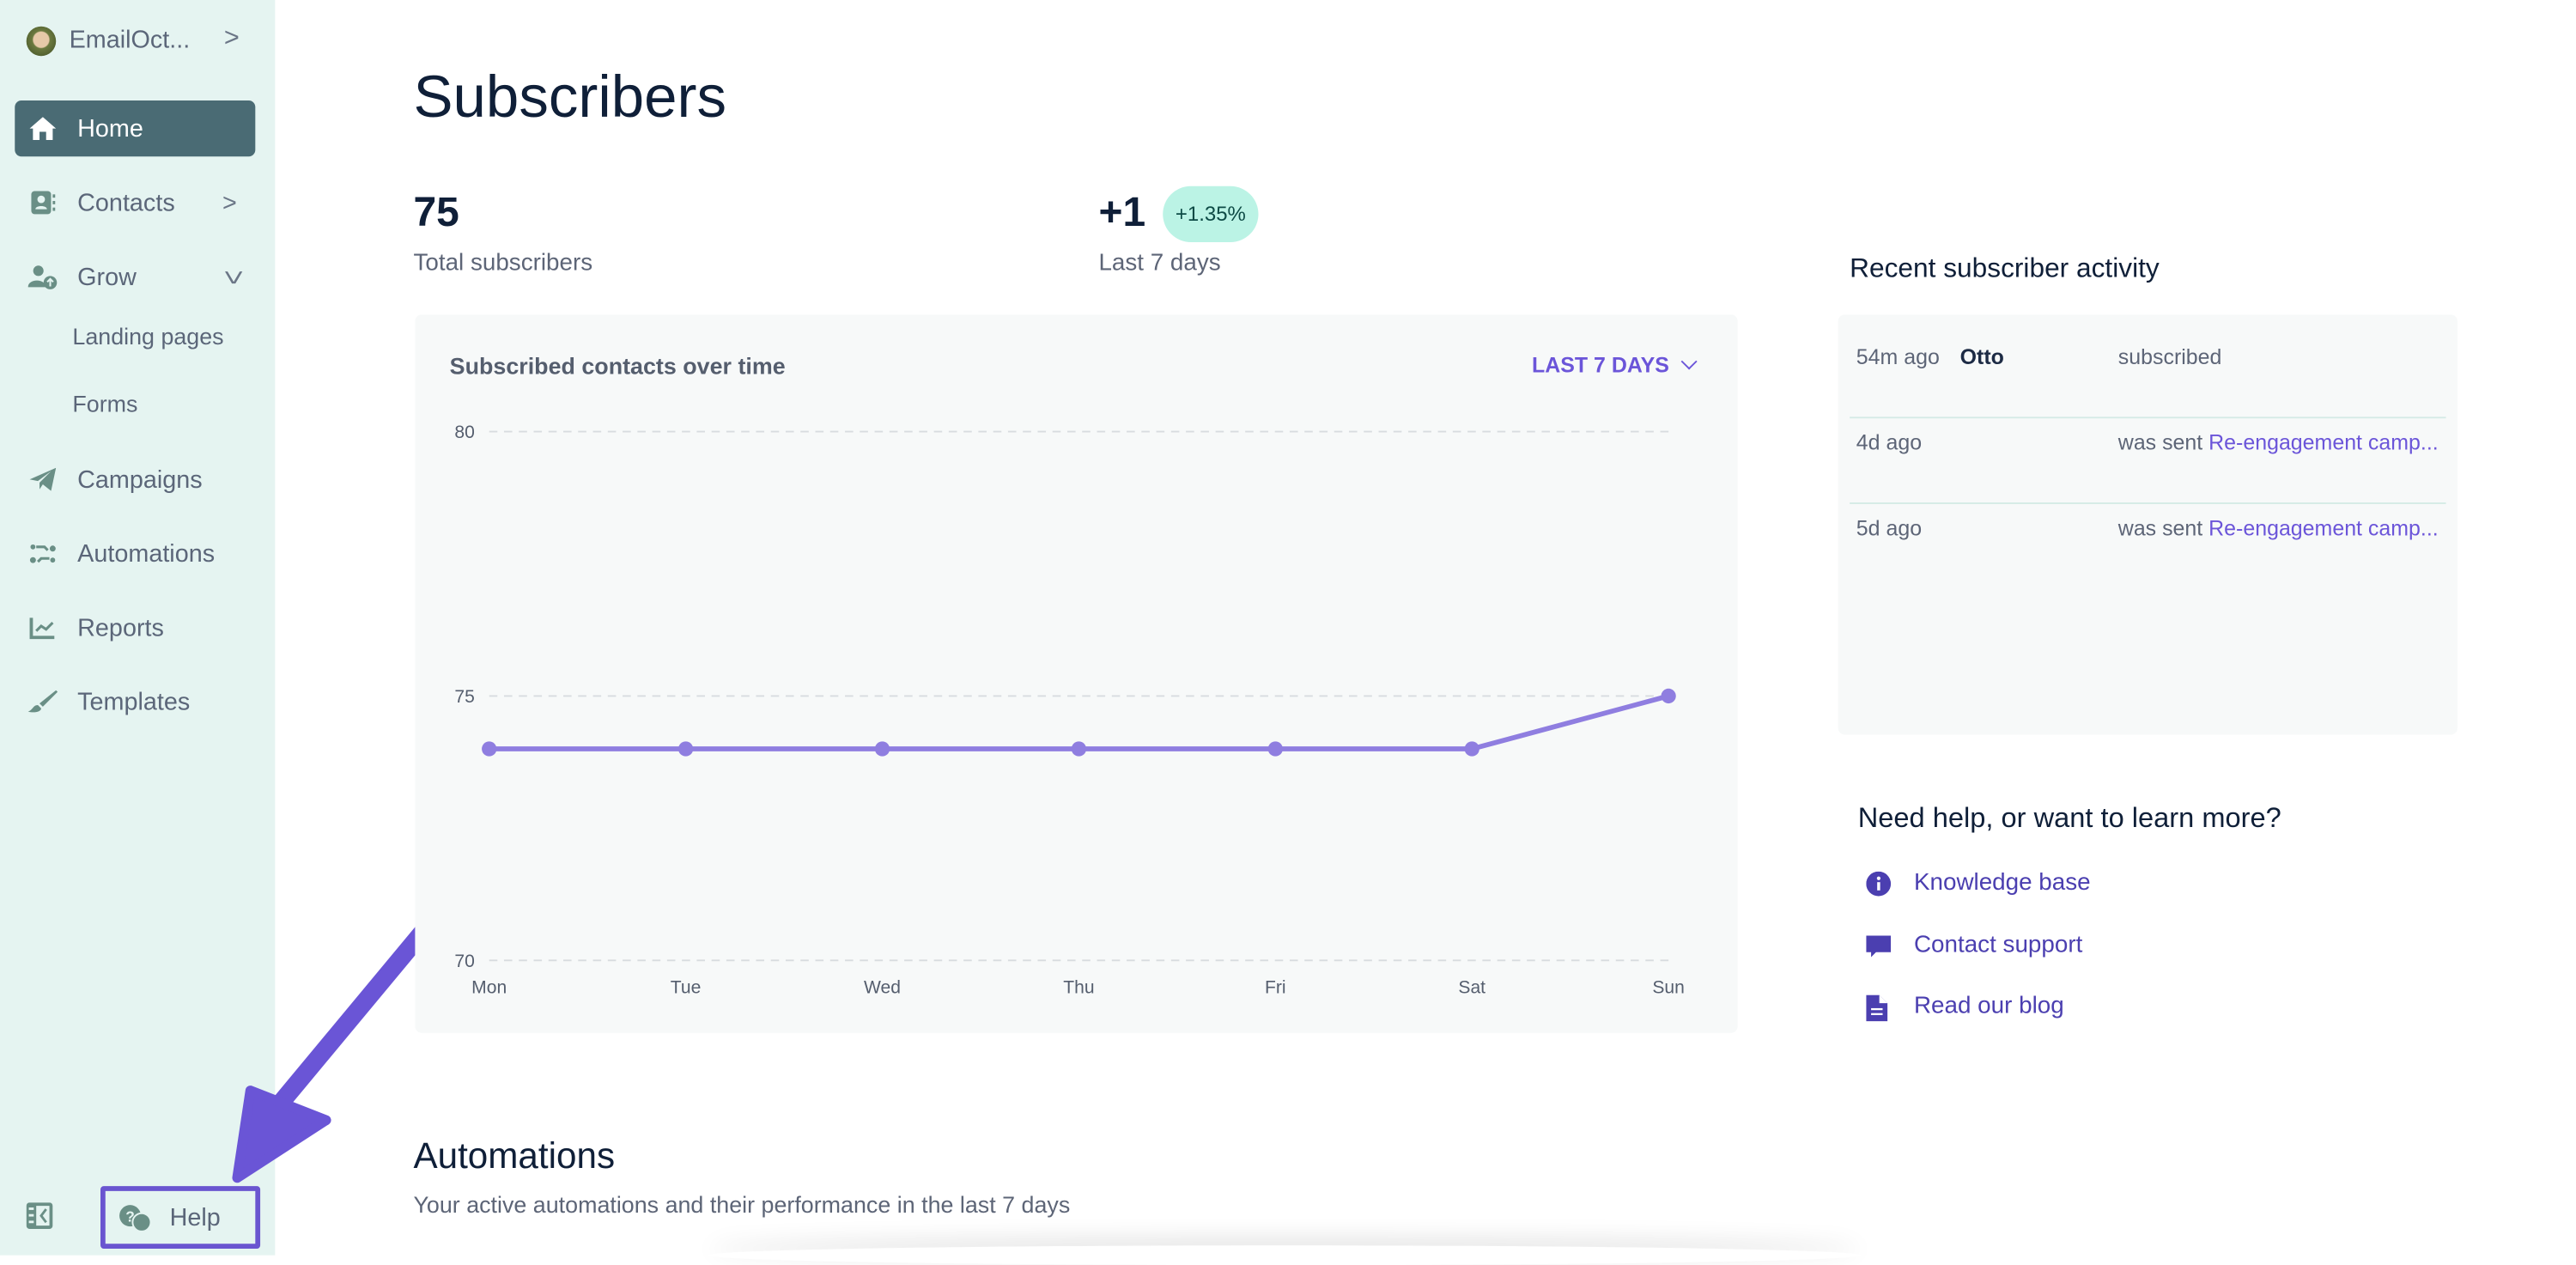 The width and height of the screenshot is (2576, 1265). I want to click on home-icon, so click(43, 128).